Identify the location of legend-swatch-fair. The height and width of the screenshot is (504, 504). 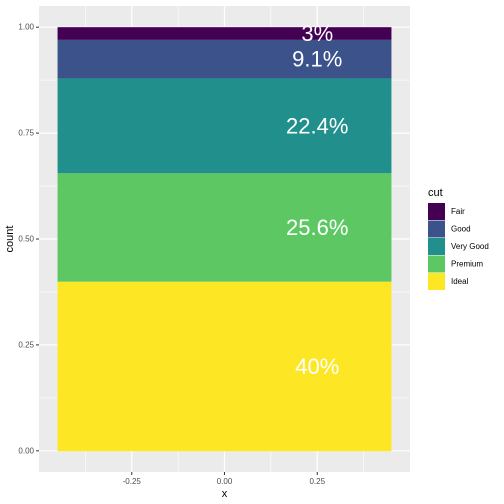
(436, 211).